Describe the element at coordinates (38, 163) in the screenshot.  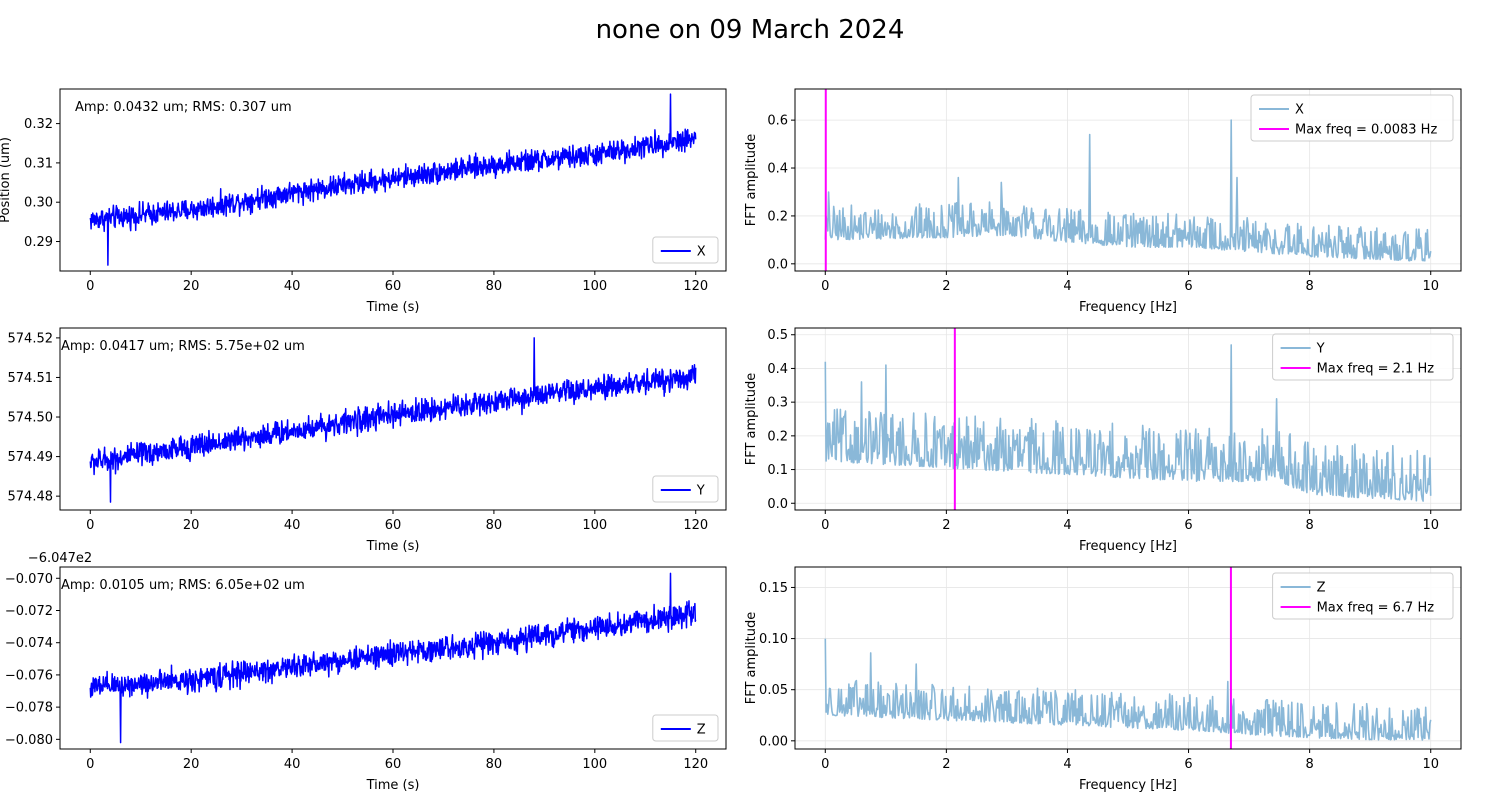
I see `y-tick-label: 0.31` at that location.